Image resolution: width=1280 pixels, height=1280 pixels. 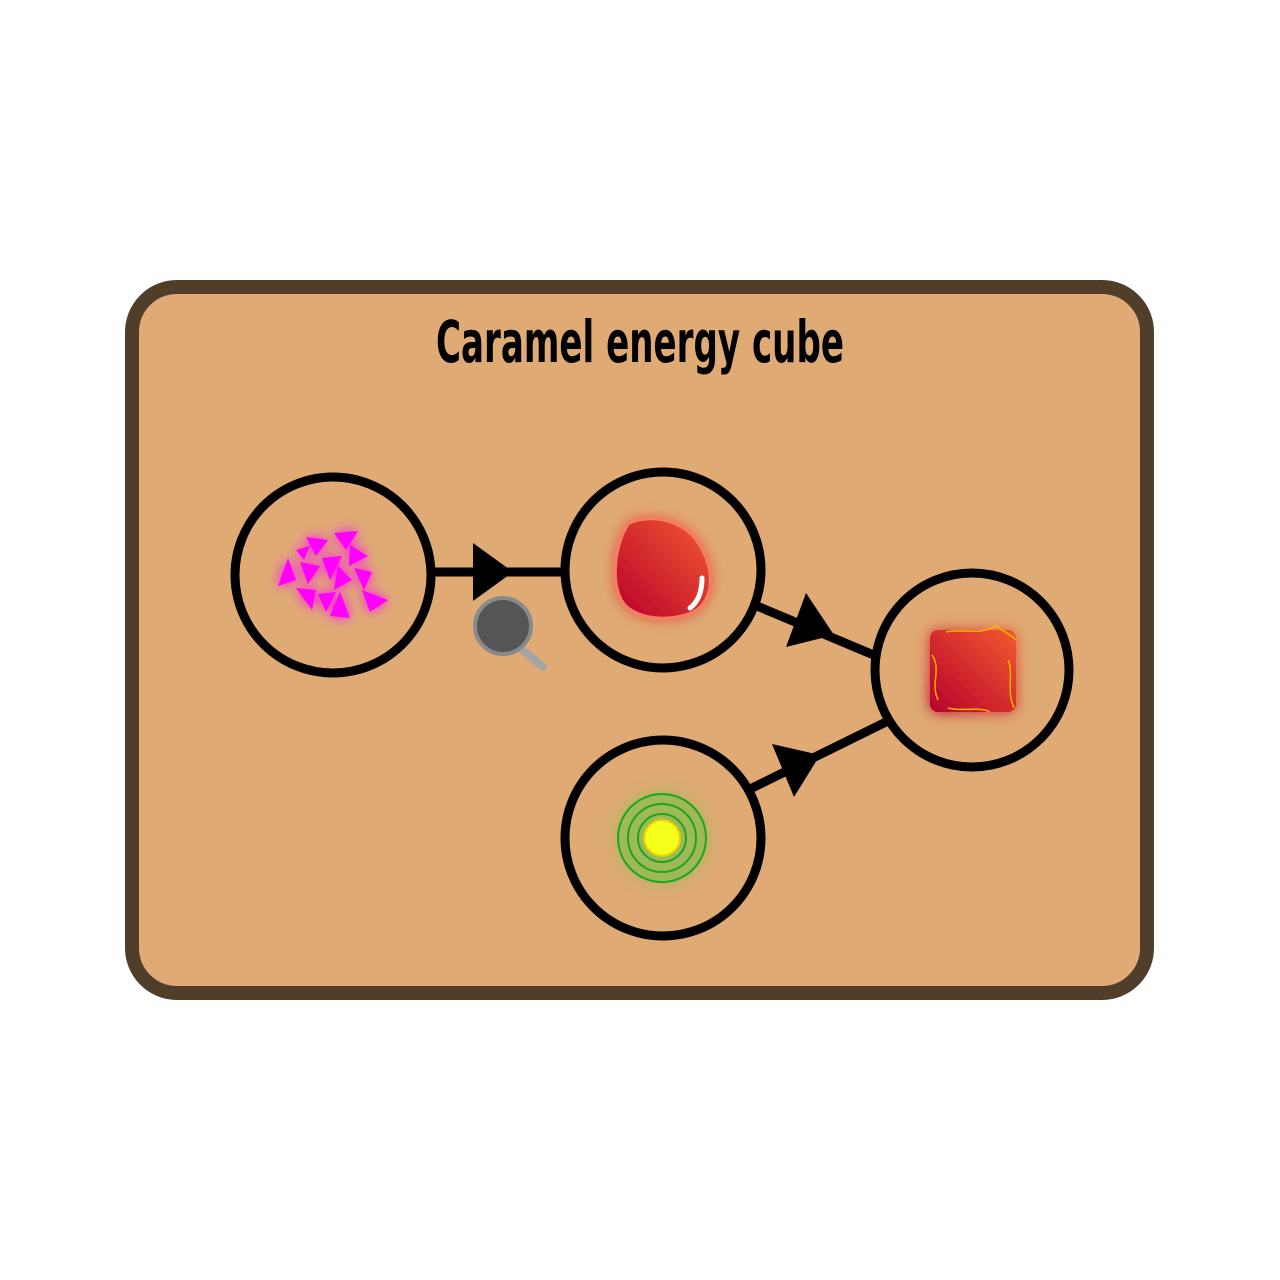 I want to click on frying-pan-icon, so click(x=510, y=633).